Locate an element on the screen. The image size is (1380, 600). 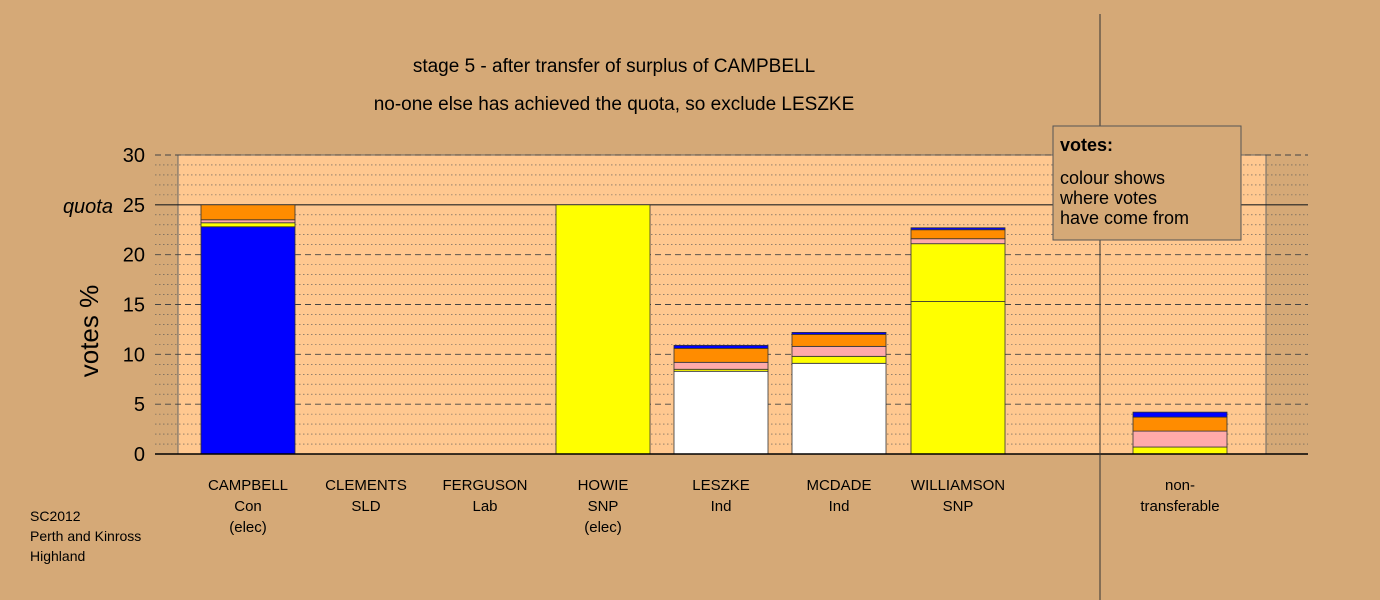
category-label: FERGUSON is located at coordinates (484, 485).